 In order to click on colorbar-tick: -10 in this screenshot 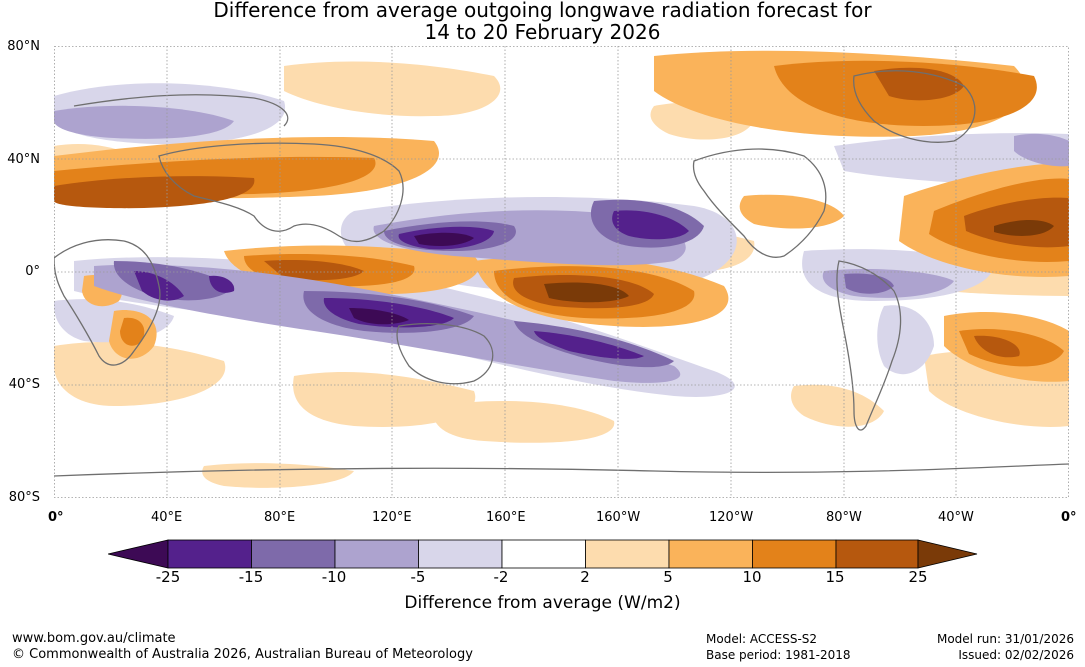, I will do `click(334, 577)`.